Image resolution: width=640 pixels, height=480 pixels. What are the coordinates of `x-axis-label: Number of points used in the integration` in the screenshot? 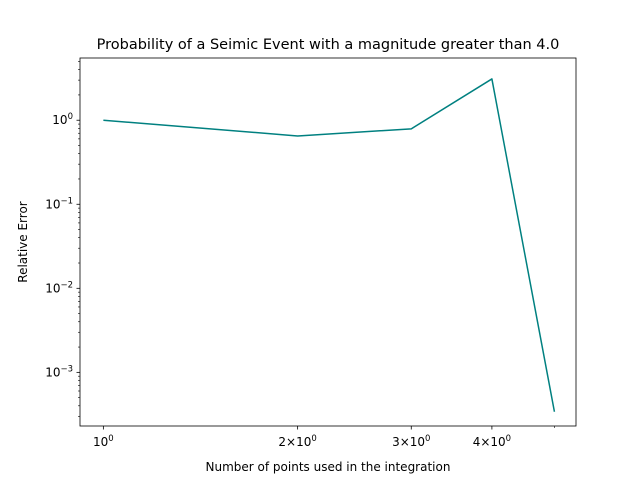 It's located at (328, 467).